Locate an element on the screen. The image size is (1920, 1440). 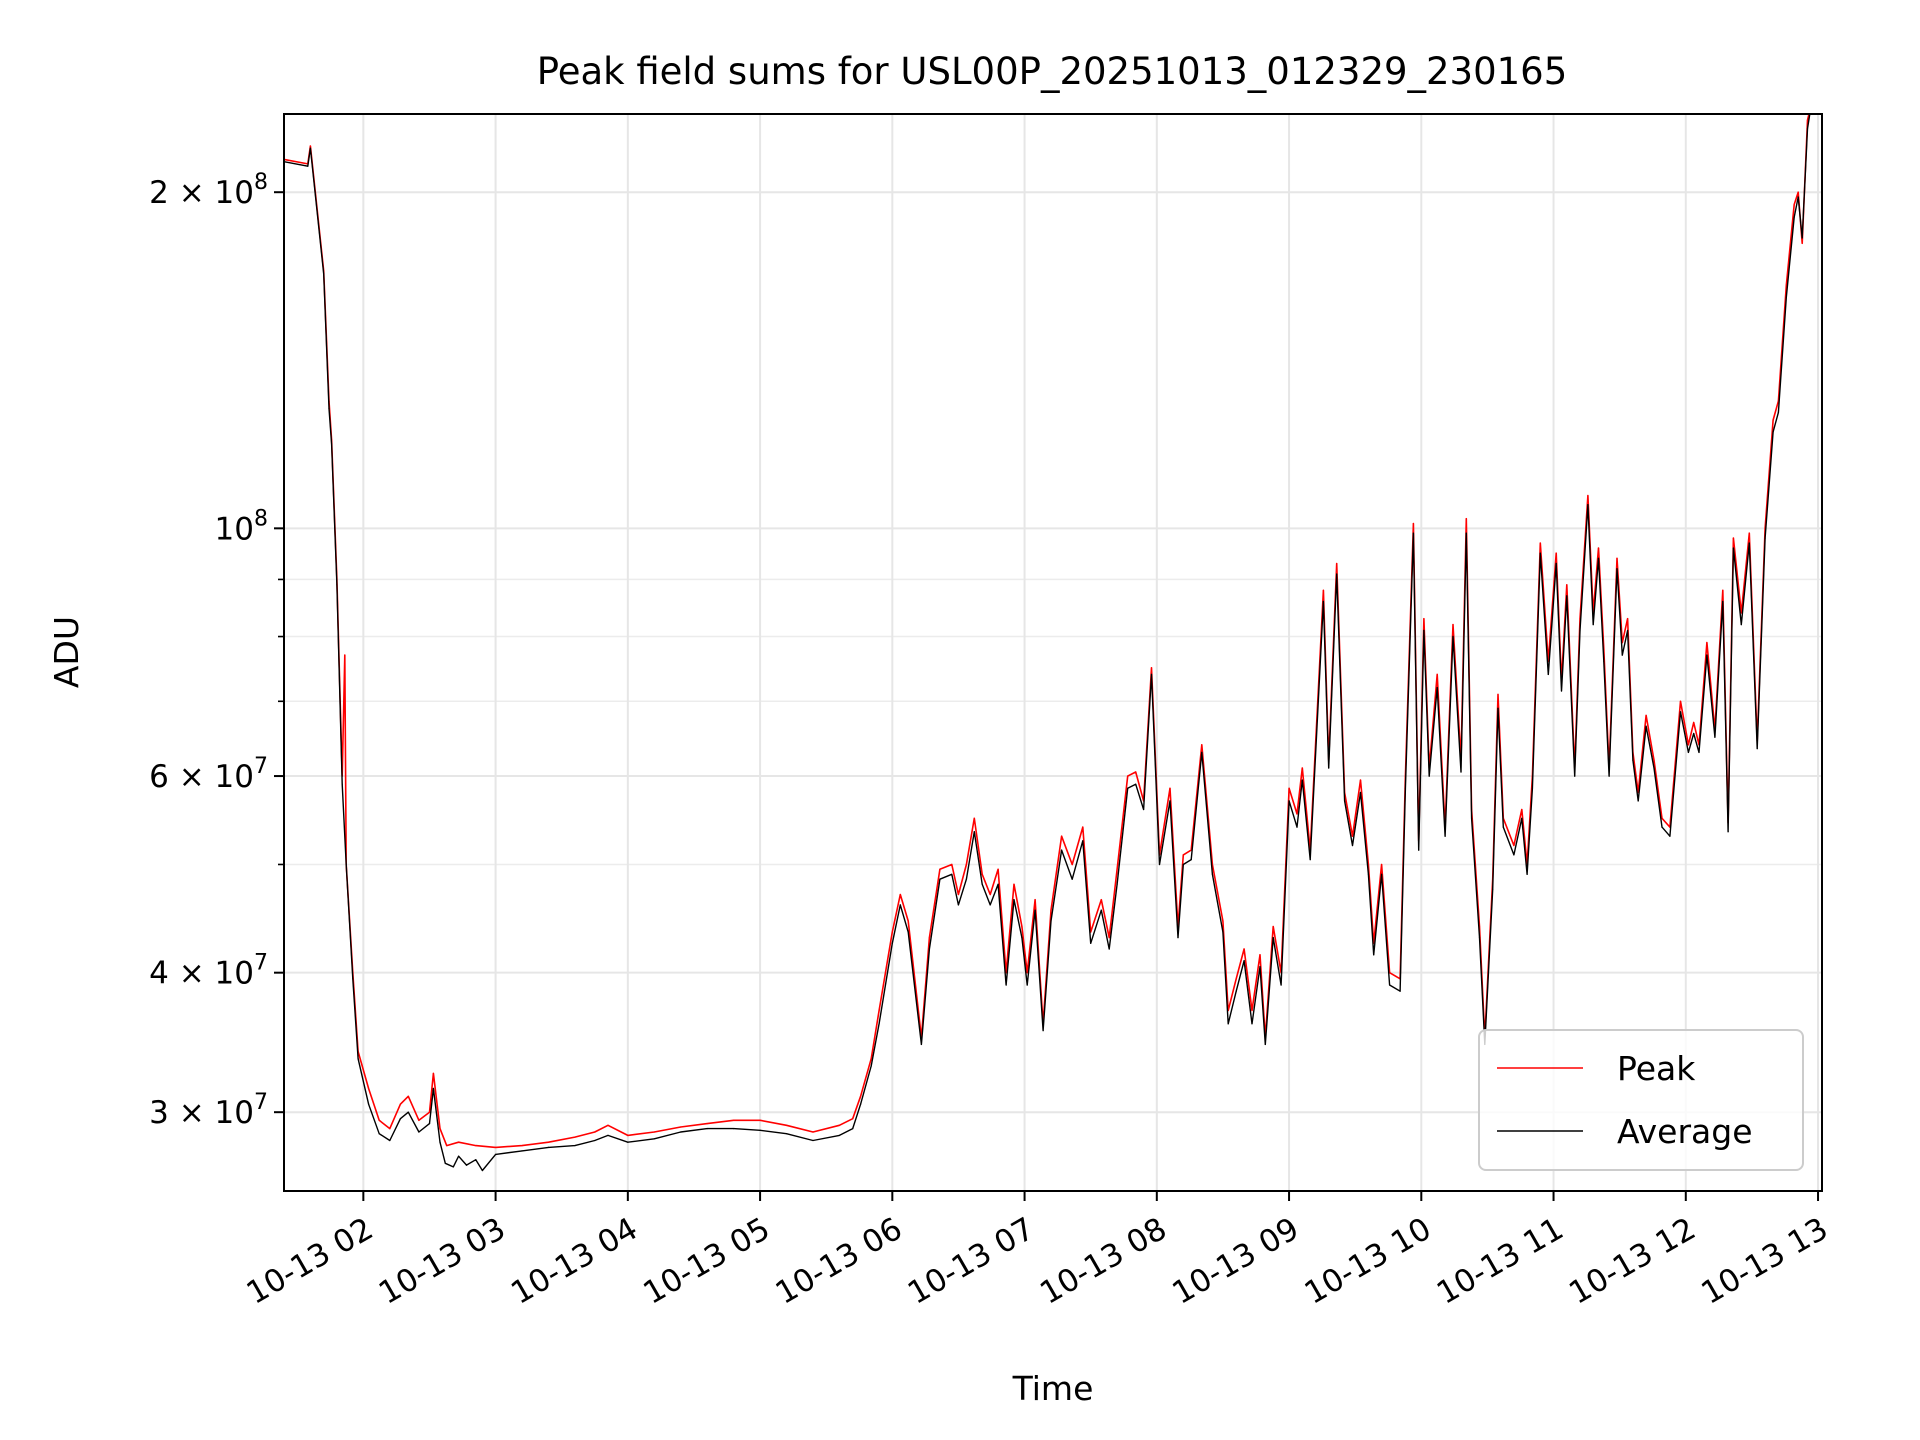
y-tick-label: 2 × 108 is located at coordinates (208, 190).